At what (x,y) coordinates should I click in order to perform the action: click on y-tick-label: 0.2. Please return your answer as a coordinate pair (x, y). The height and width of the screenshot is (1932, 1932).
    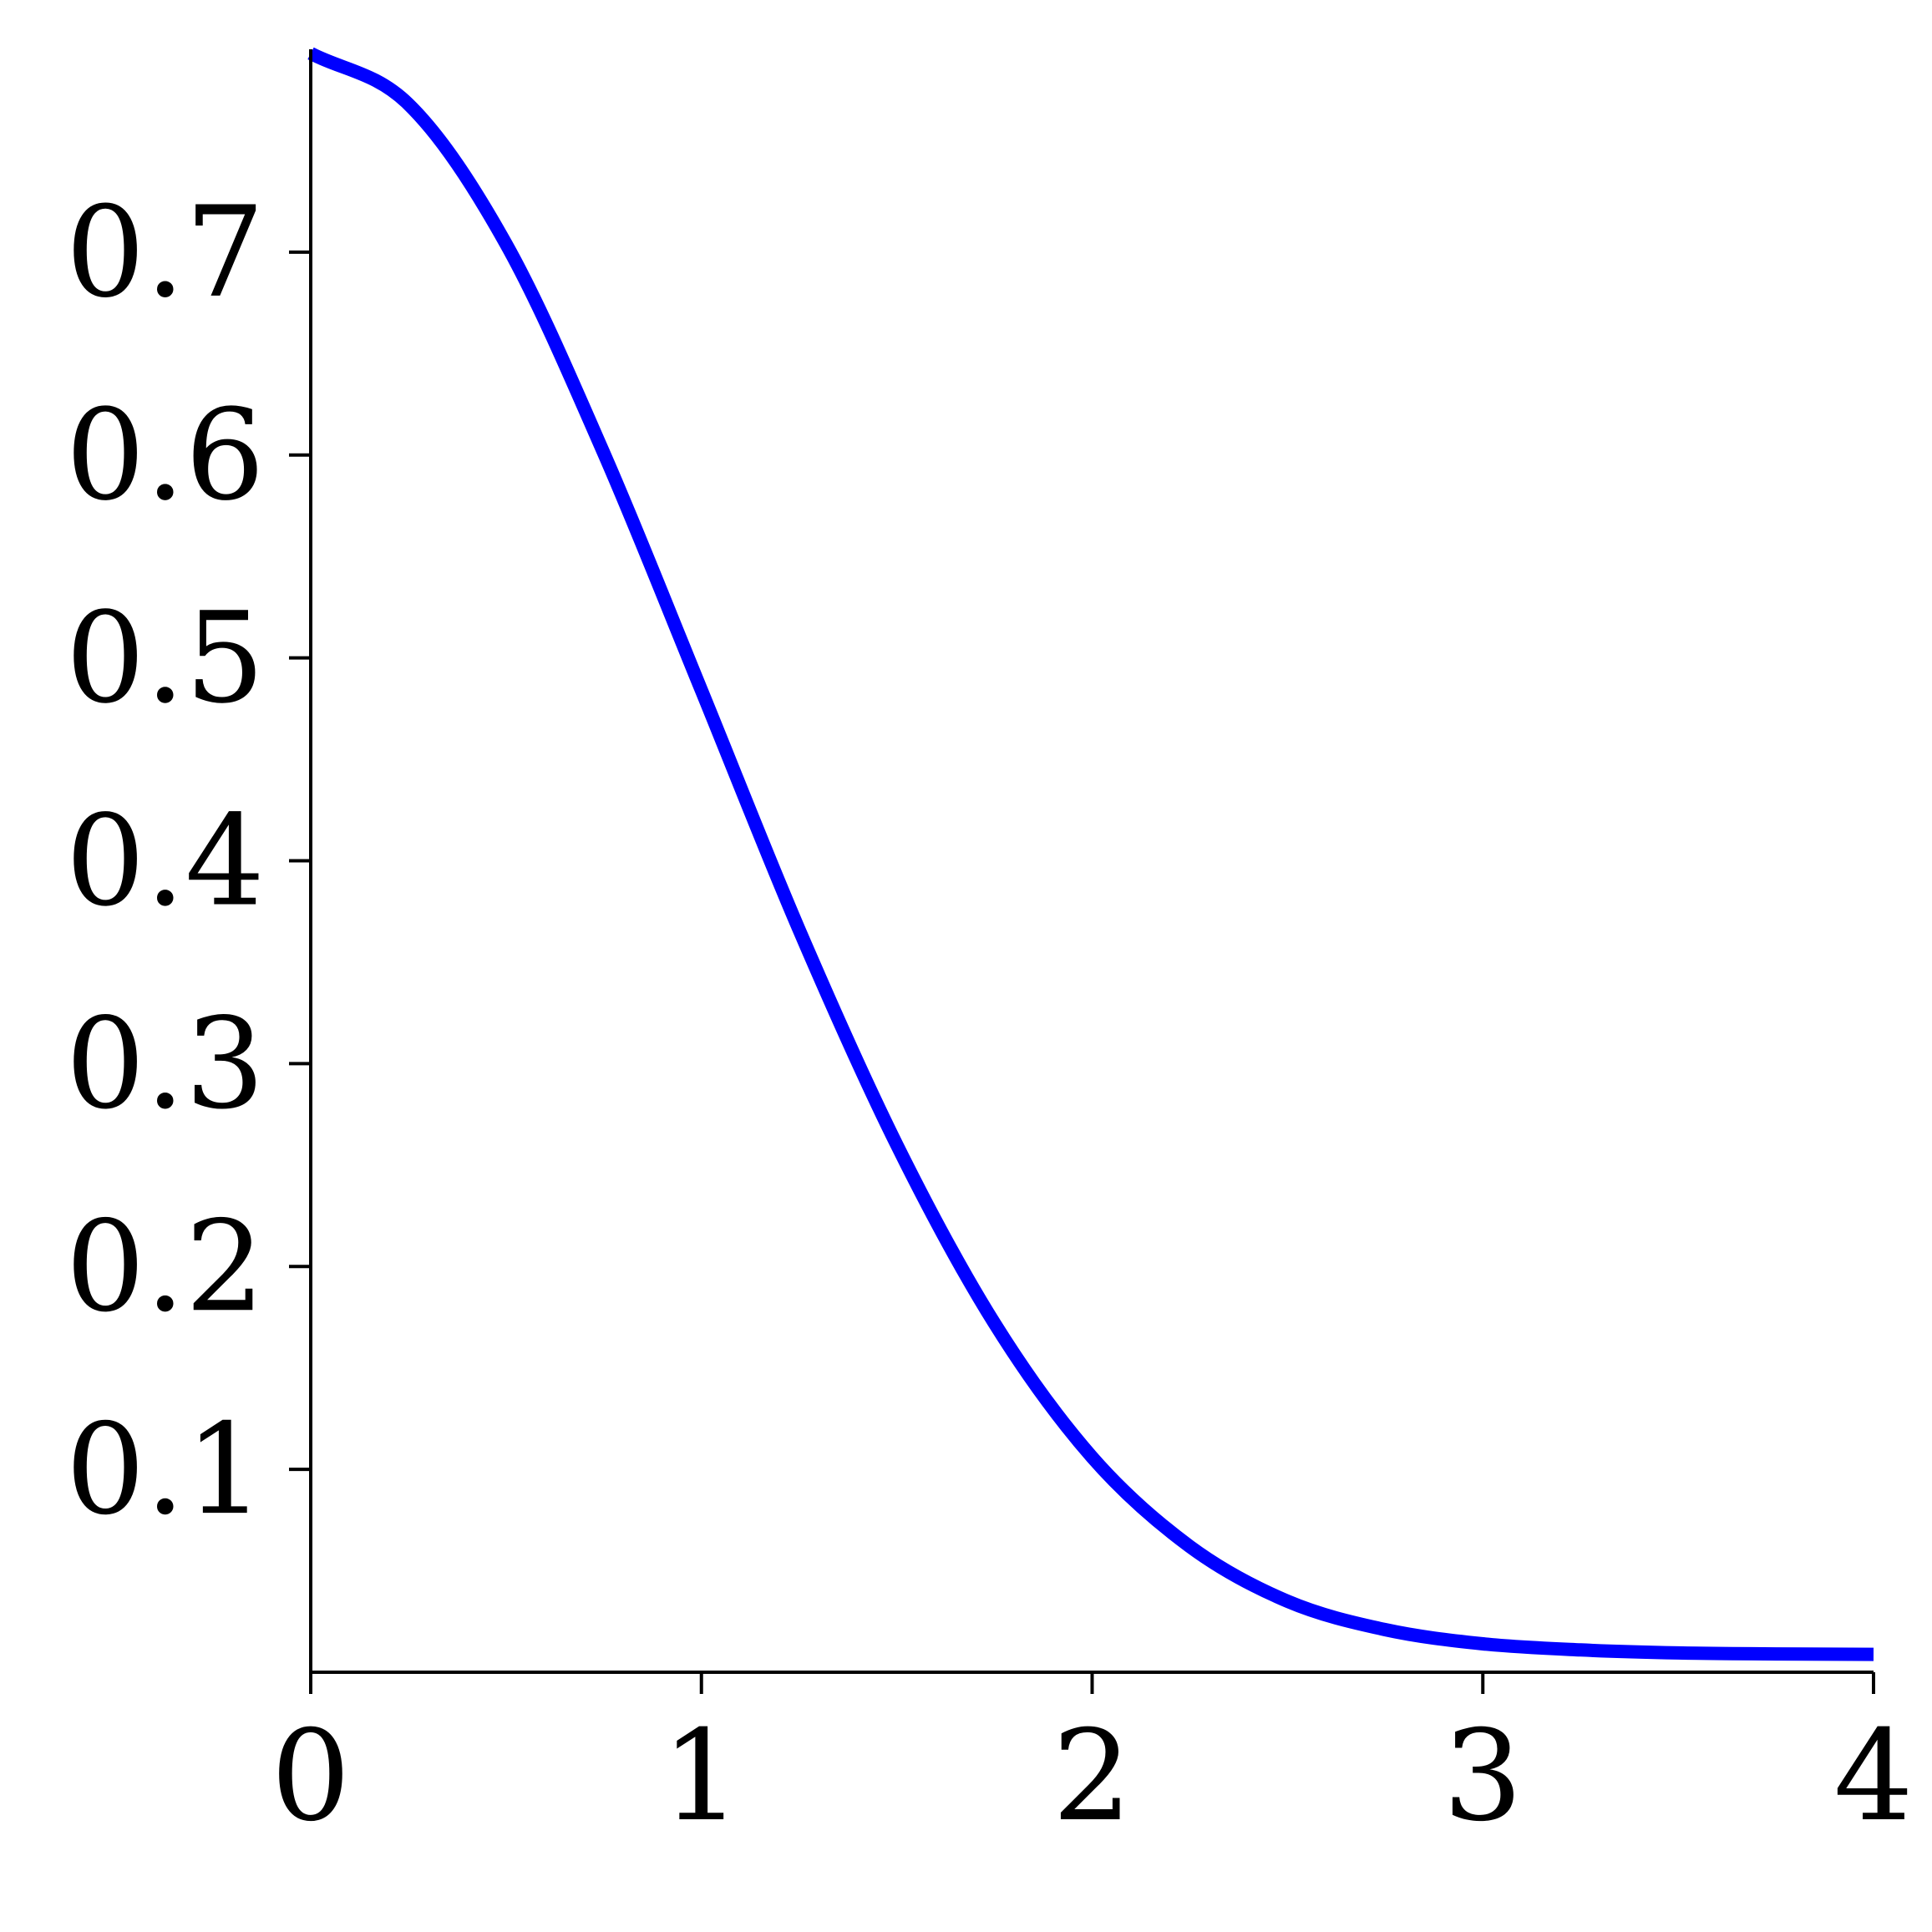
    Looking at the image, I should click on (165, 1267).